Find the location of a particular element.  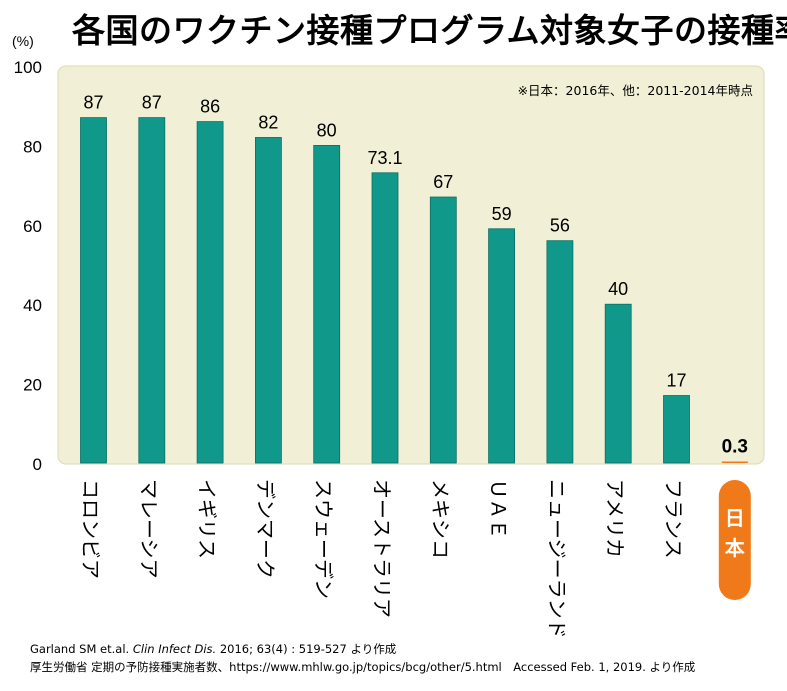

bar-value-label: 0.3 is located at coordinates (735, 447).